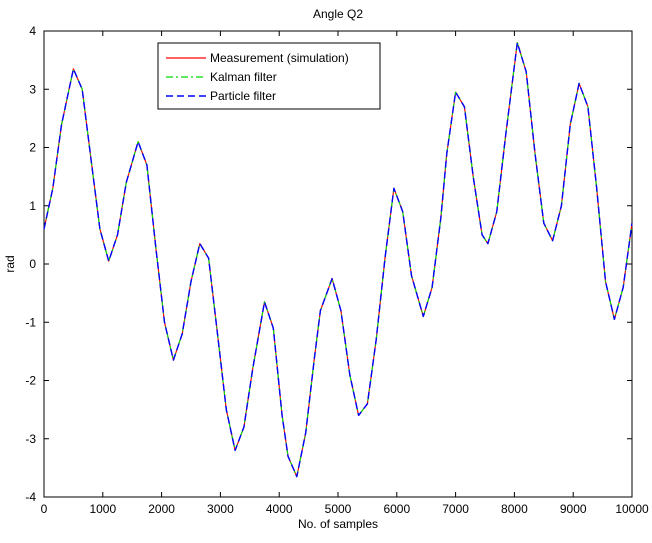 Image resolution: width=652 pixels, height=543 pixels. What do you see at coordinates (30, 497) in the screenshot?
I see `y-tick-label: -4` at bounding box center [30, 497].